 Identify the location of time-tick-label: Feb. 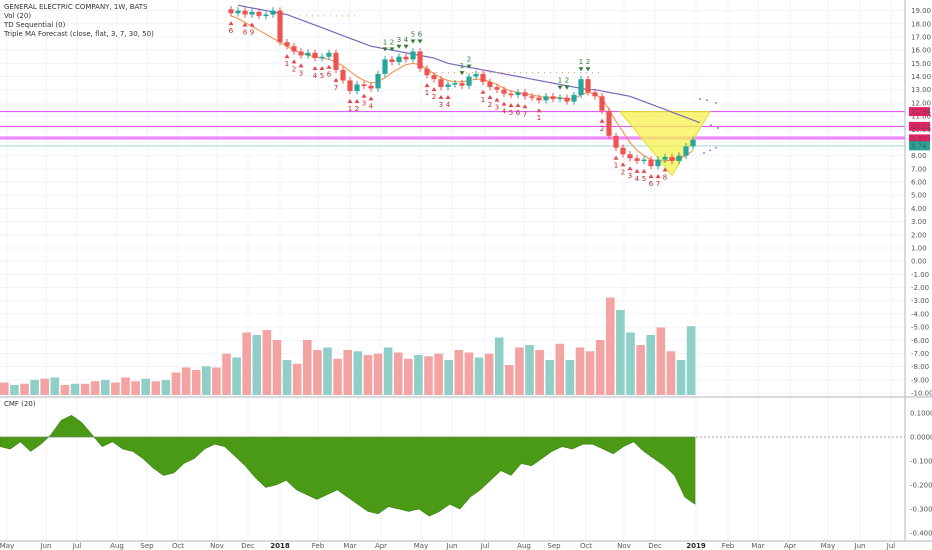
(728, 546).